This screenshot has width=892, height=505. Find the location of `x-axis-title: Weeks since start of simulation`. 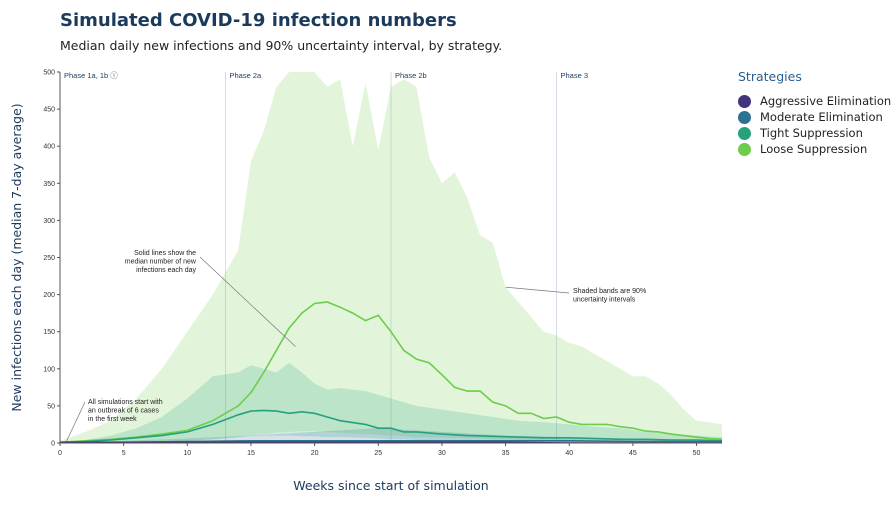

x-axis-title: Weeks since start of simulation is located at coordinates (390, 485).